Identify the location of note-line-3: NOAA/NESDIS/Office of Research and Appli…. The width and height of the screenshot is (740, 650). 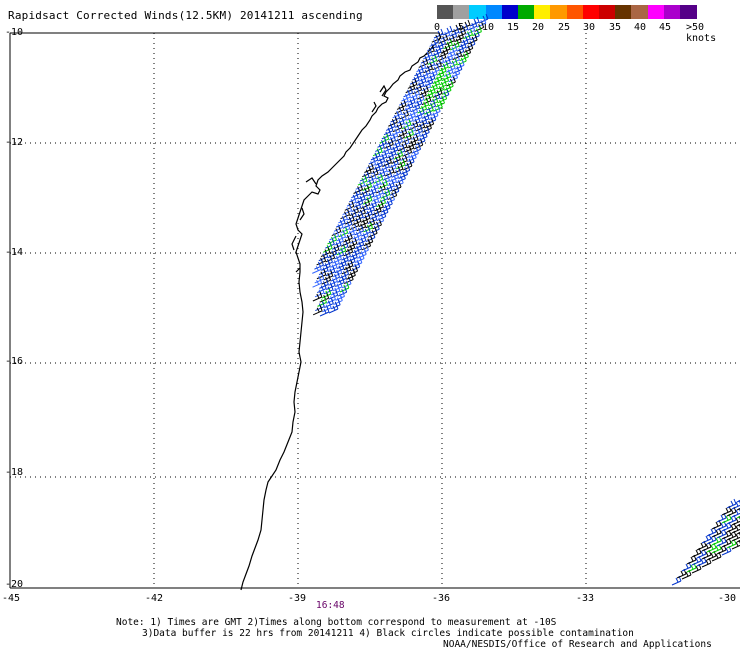
(577, 644).